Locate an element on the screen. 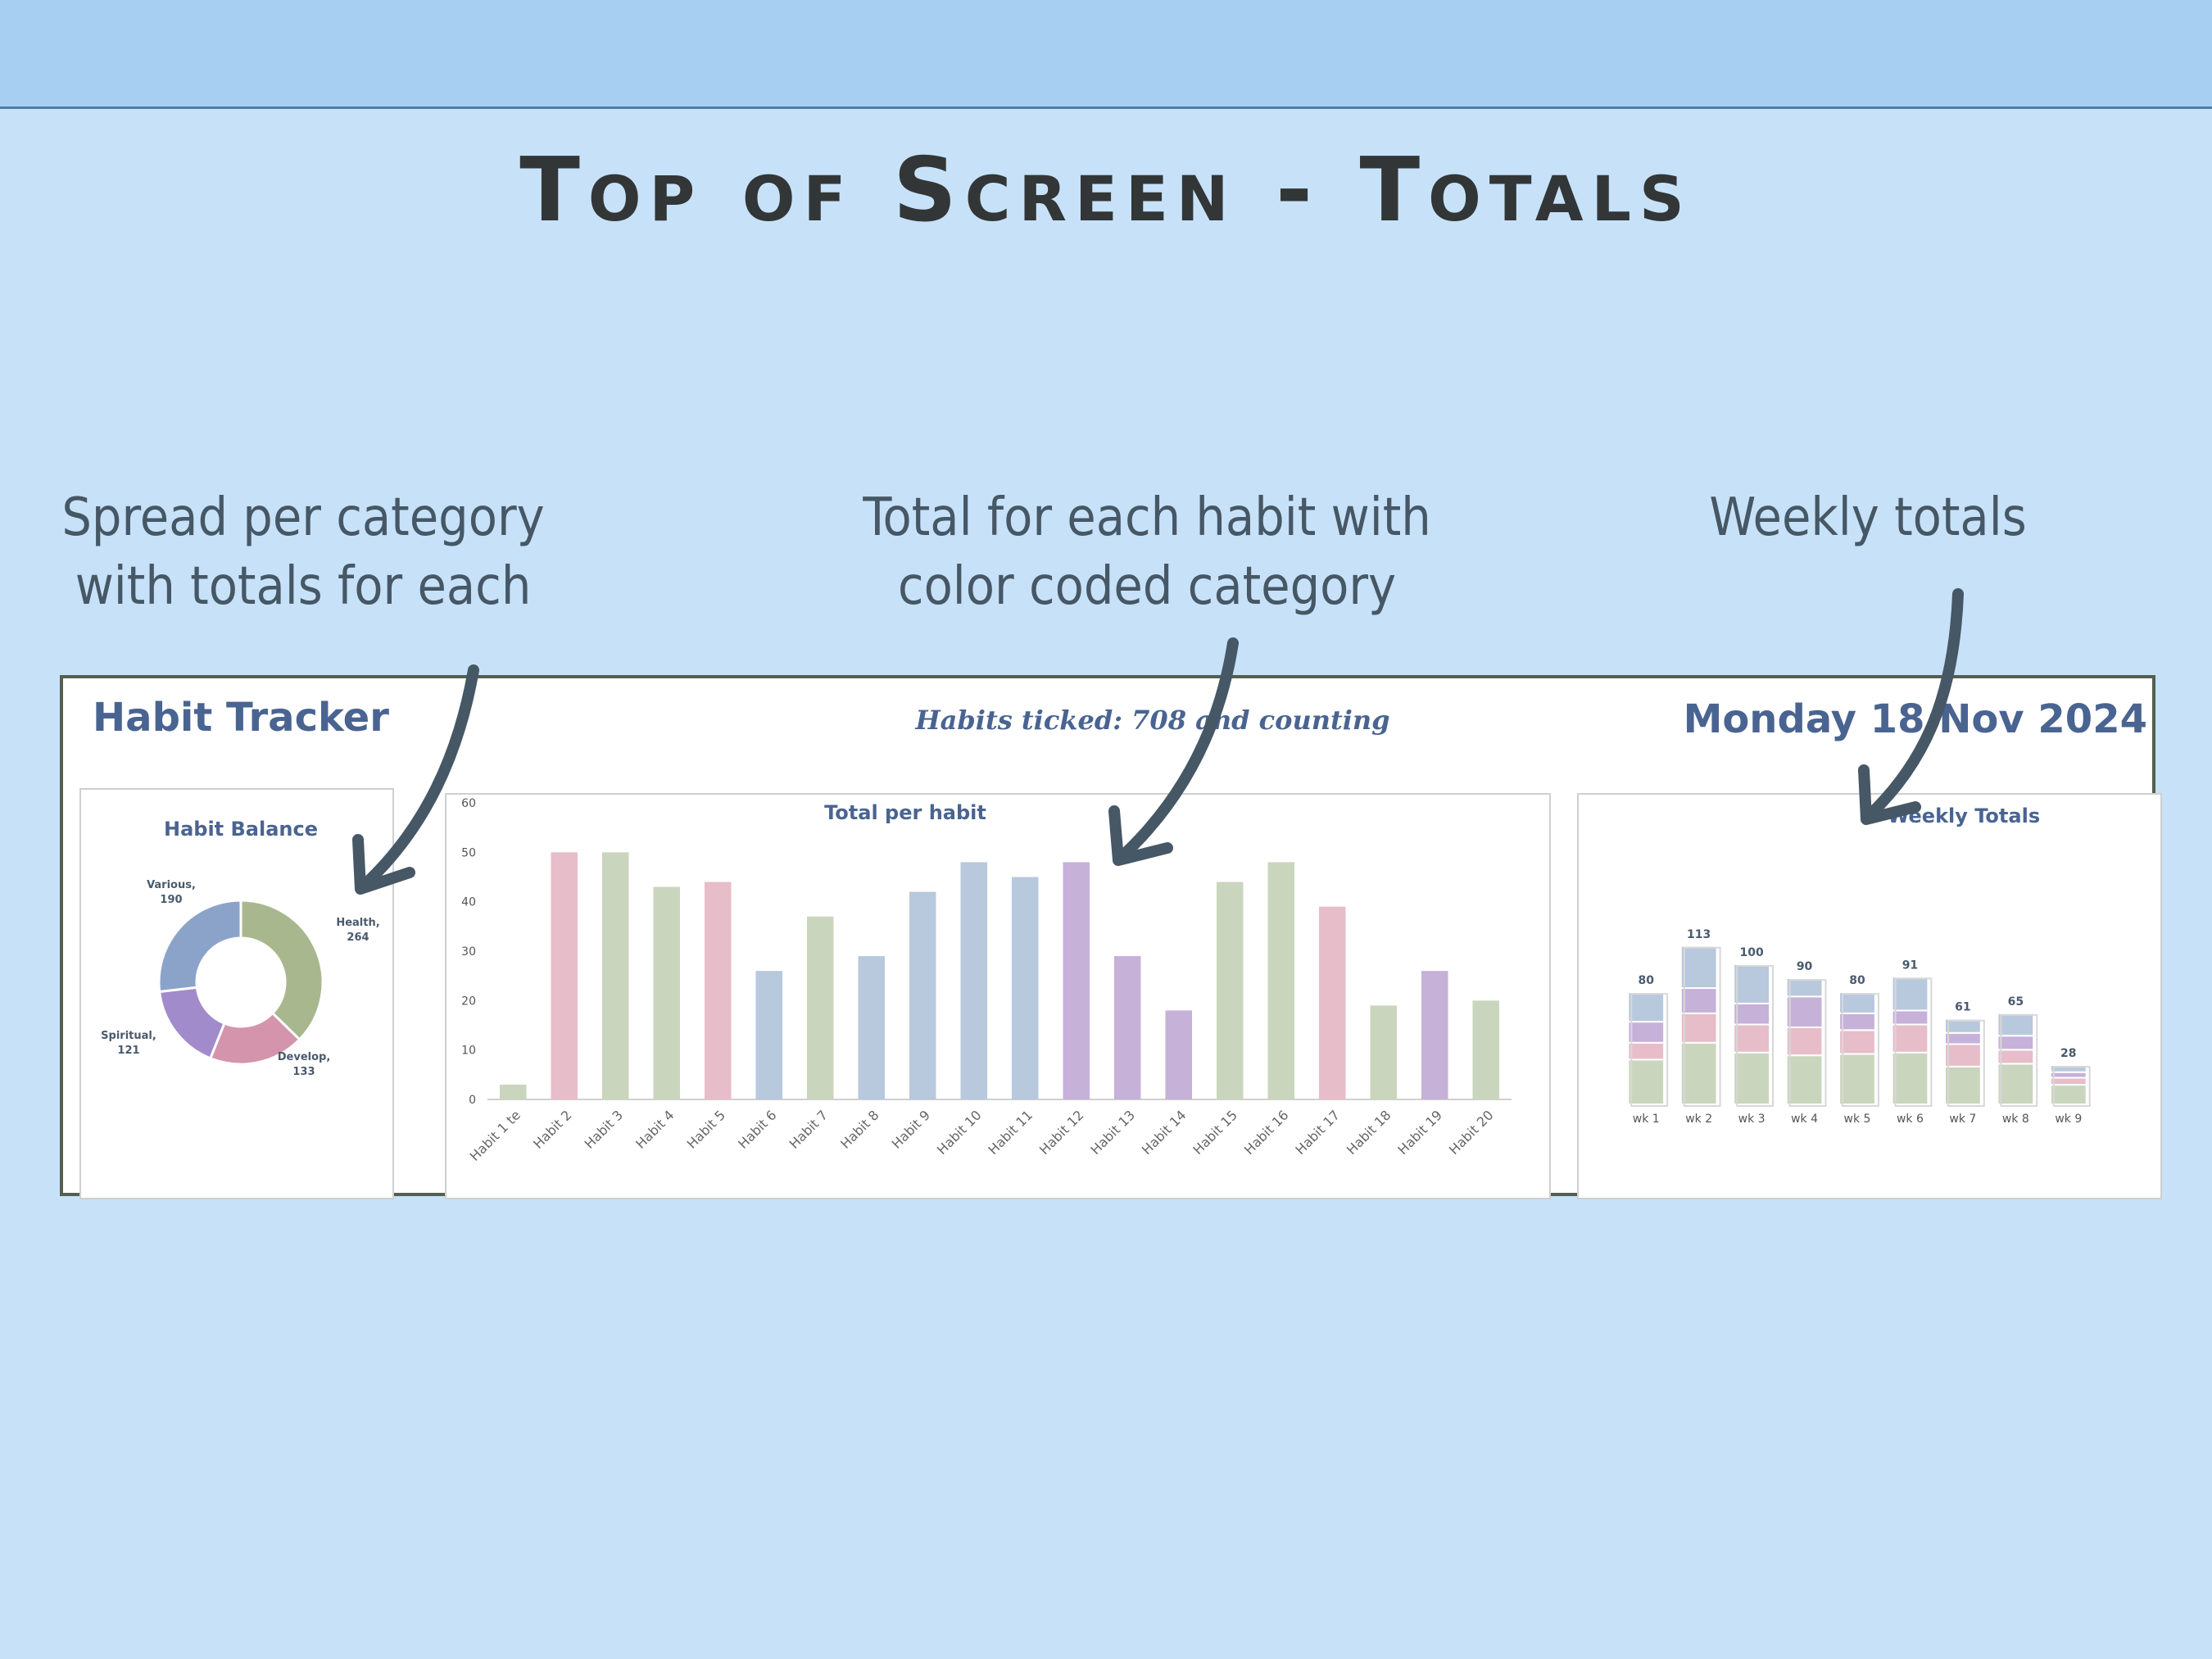 This screenshot has height=1659, width=2212. weekly-x-label: wk 7 is located at coordinates (1962, 1119).